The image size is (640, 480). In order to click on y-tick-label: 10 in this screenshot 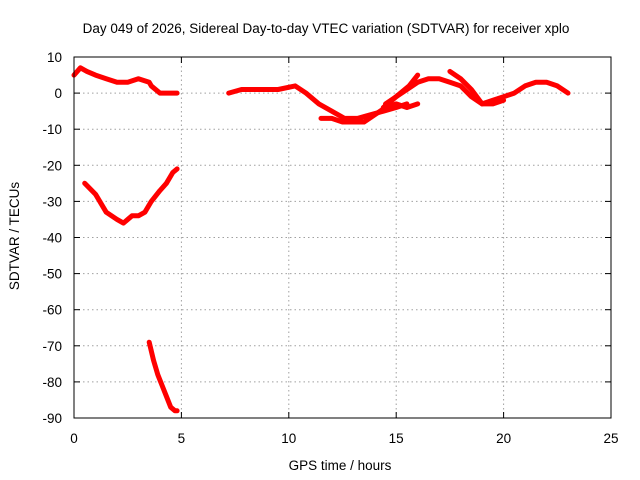, I will do `click(54, 57)`.